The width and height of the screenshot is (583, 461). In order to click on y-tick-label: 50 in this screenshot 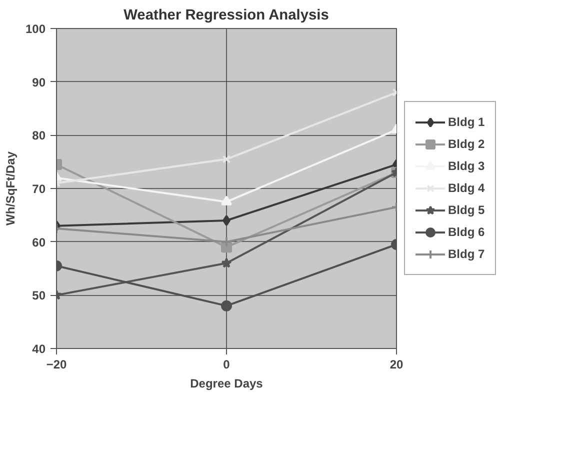, I will do `click(39, 295)`.